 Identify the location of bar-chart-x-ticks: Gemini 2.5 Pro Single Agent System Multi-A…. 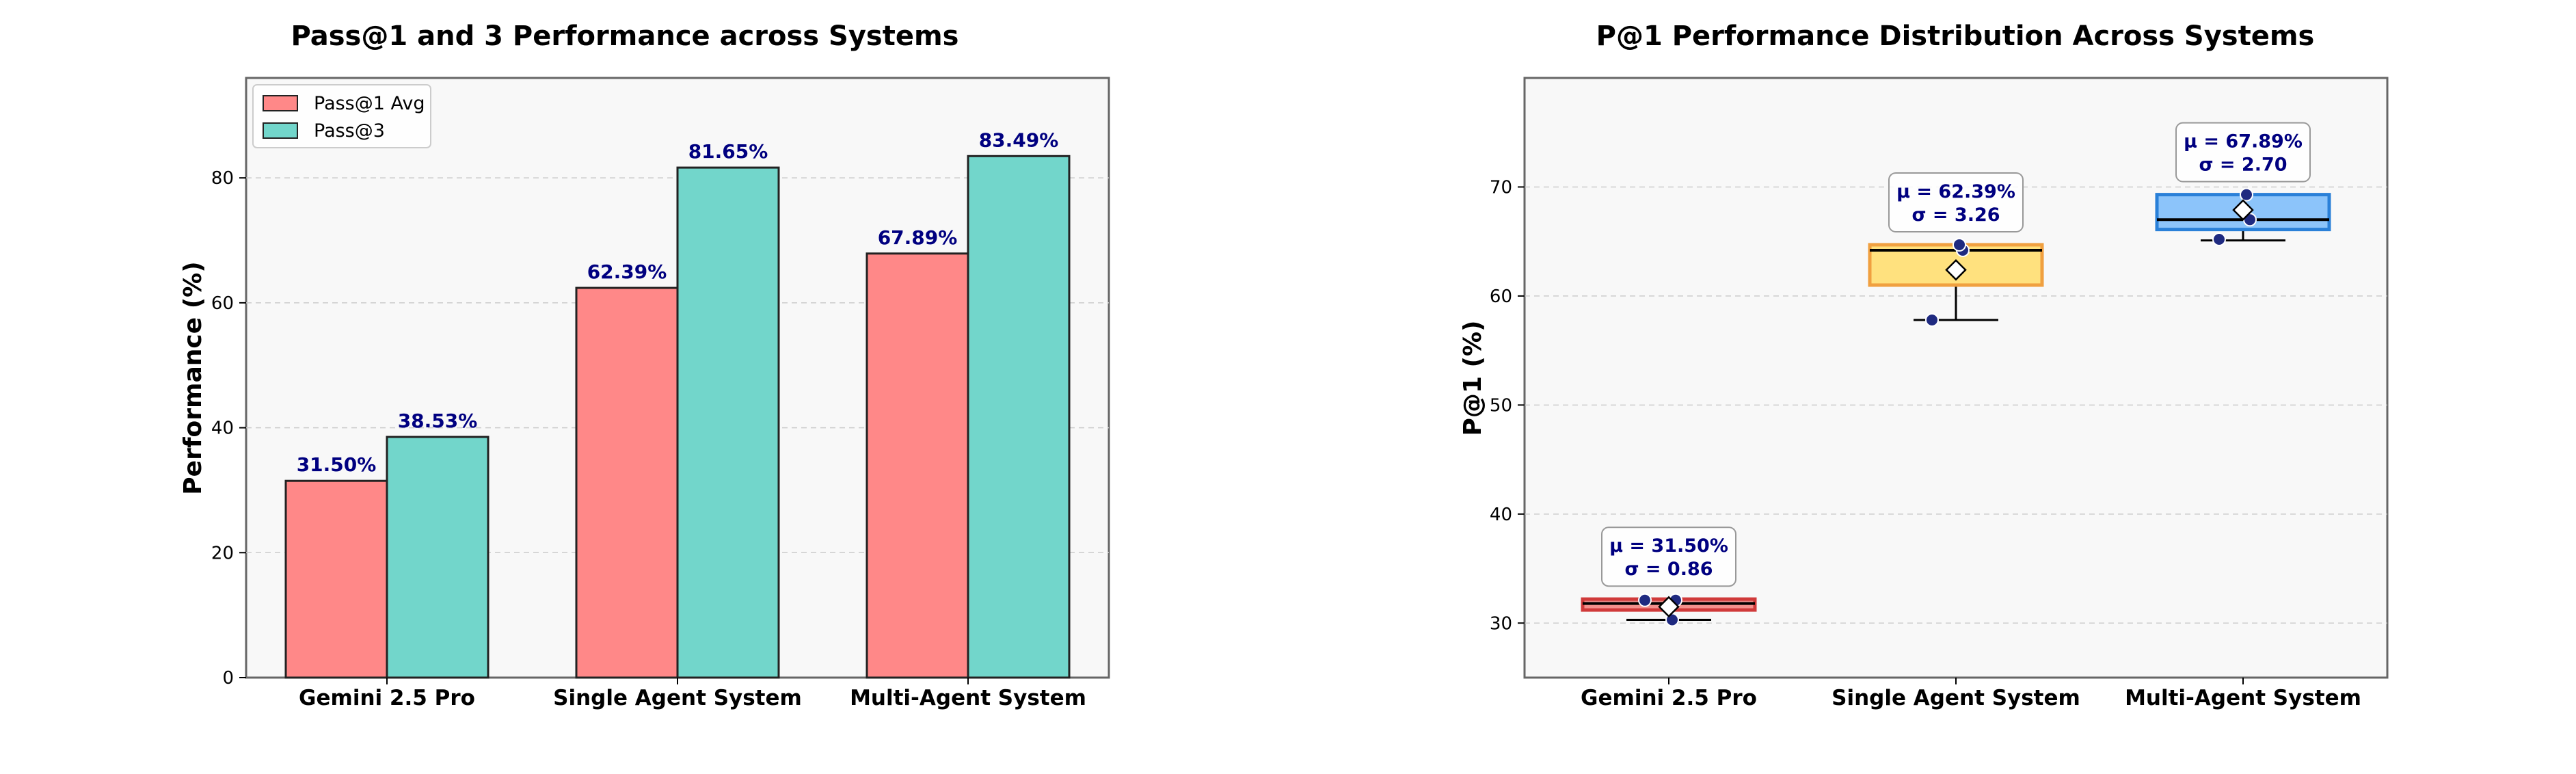
(692, 694).